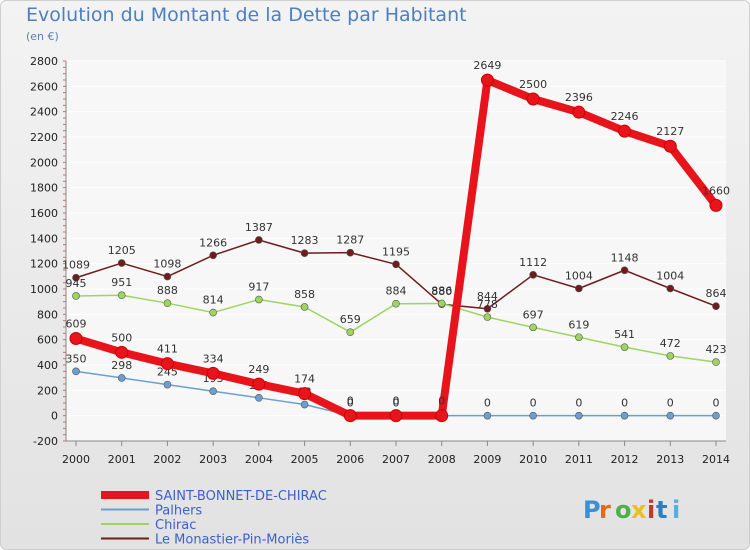 The image size is (750, 550). Describe the element at coordinates (579, 459) in the screenshot. I see `x-tick-label: 2011` at that location.